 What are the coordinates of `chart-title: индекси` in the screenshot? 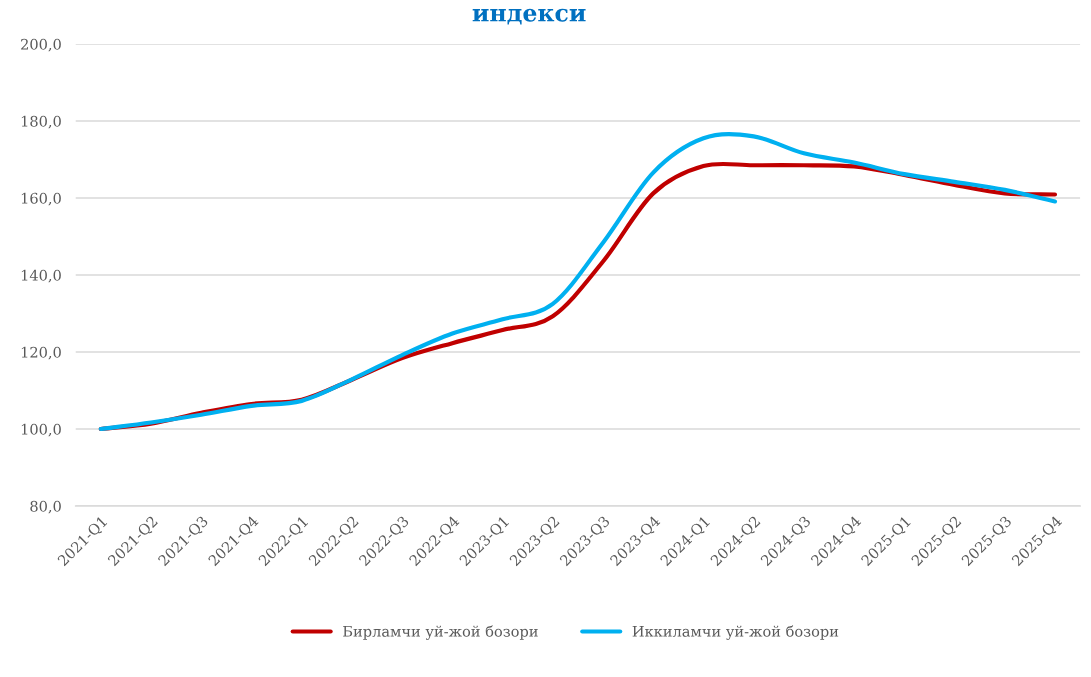 It's located at (529, 16).